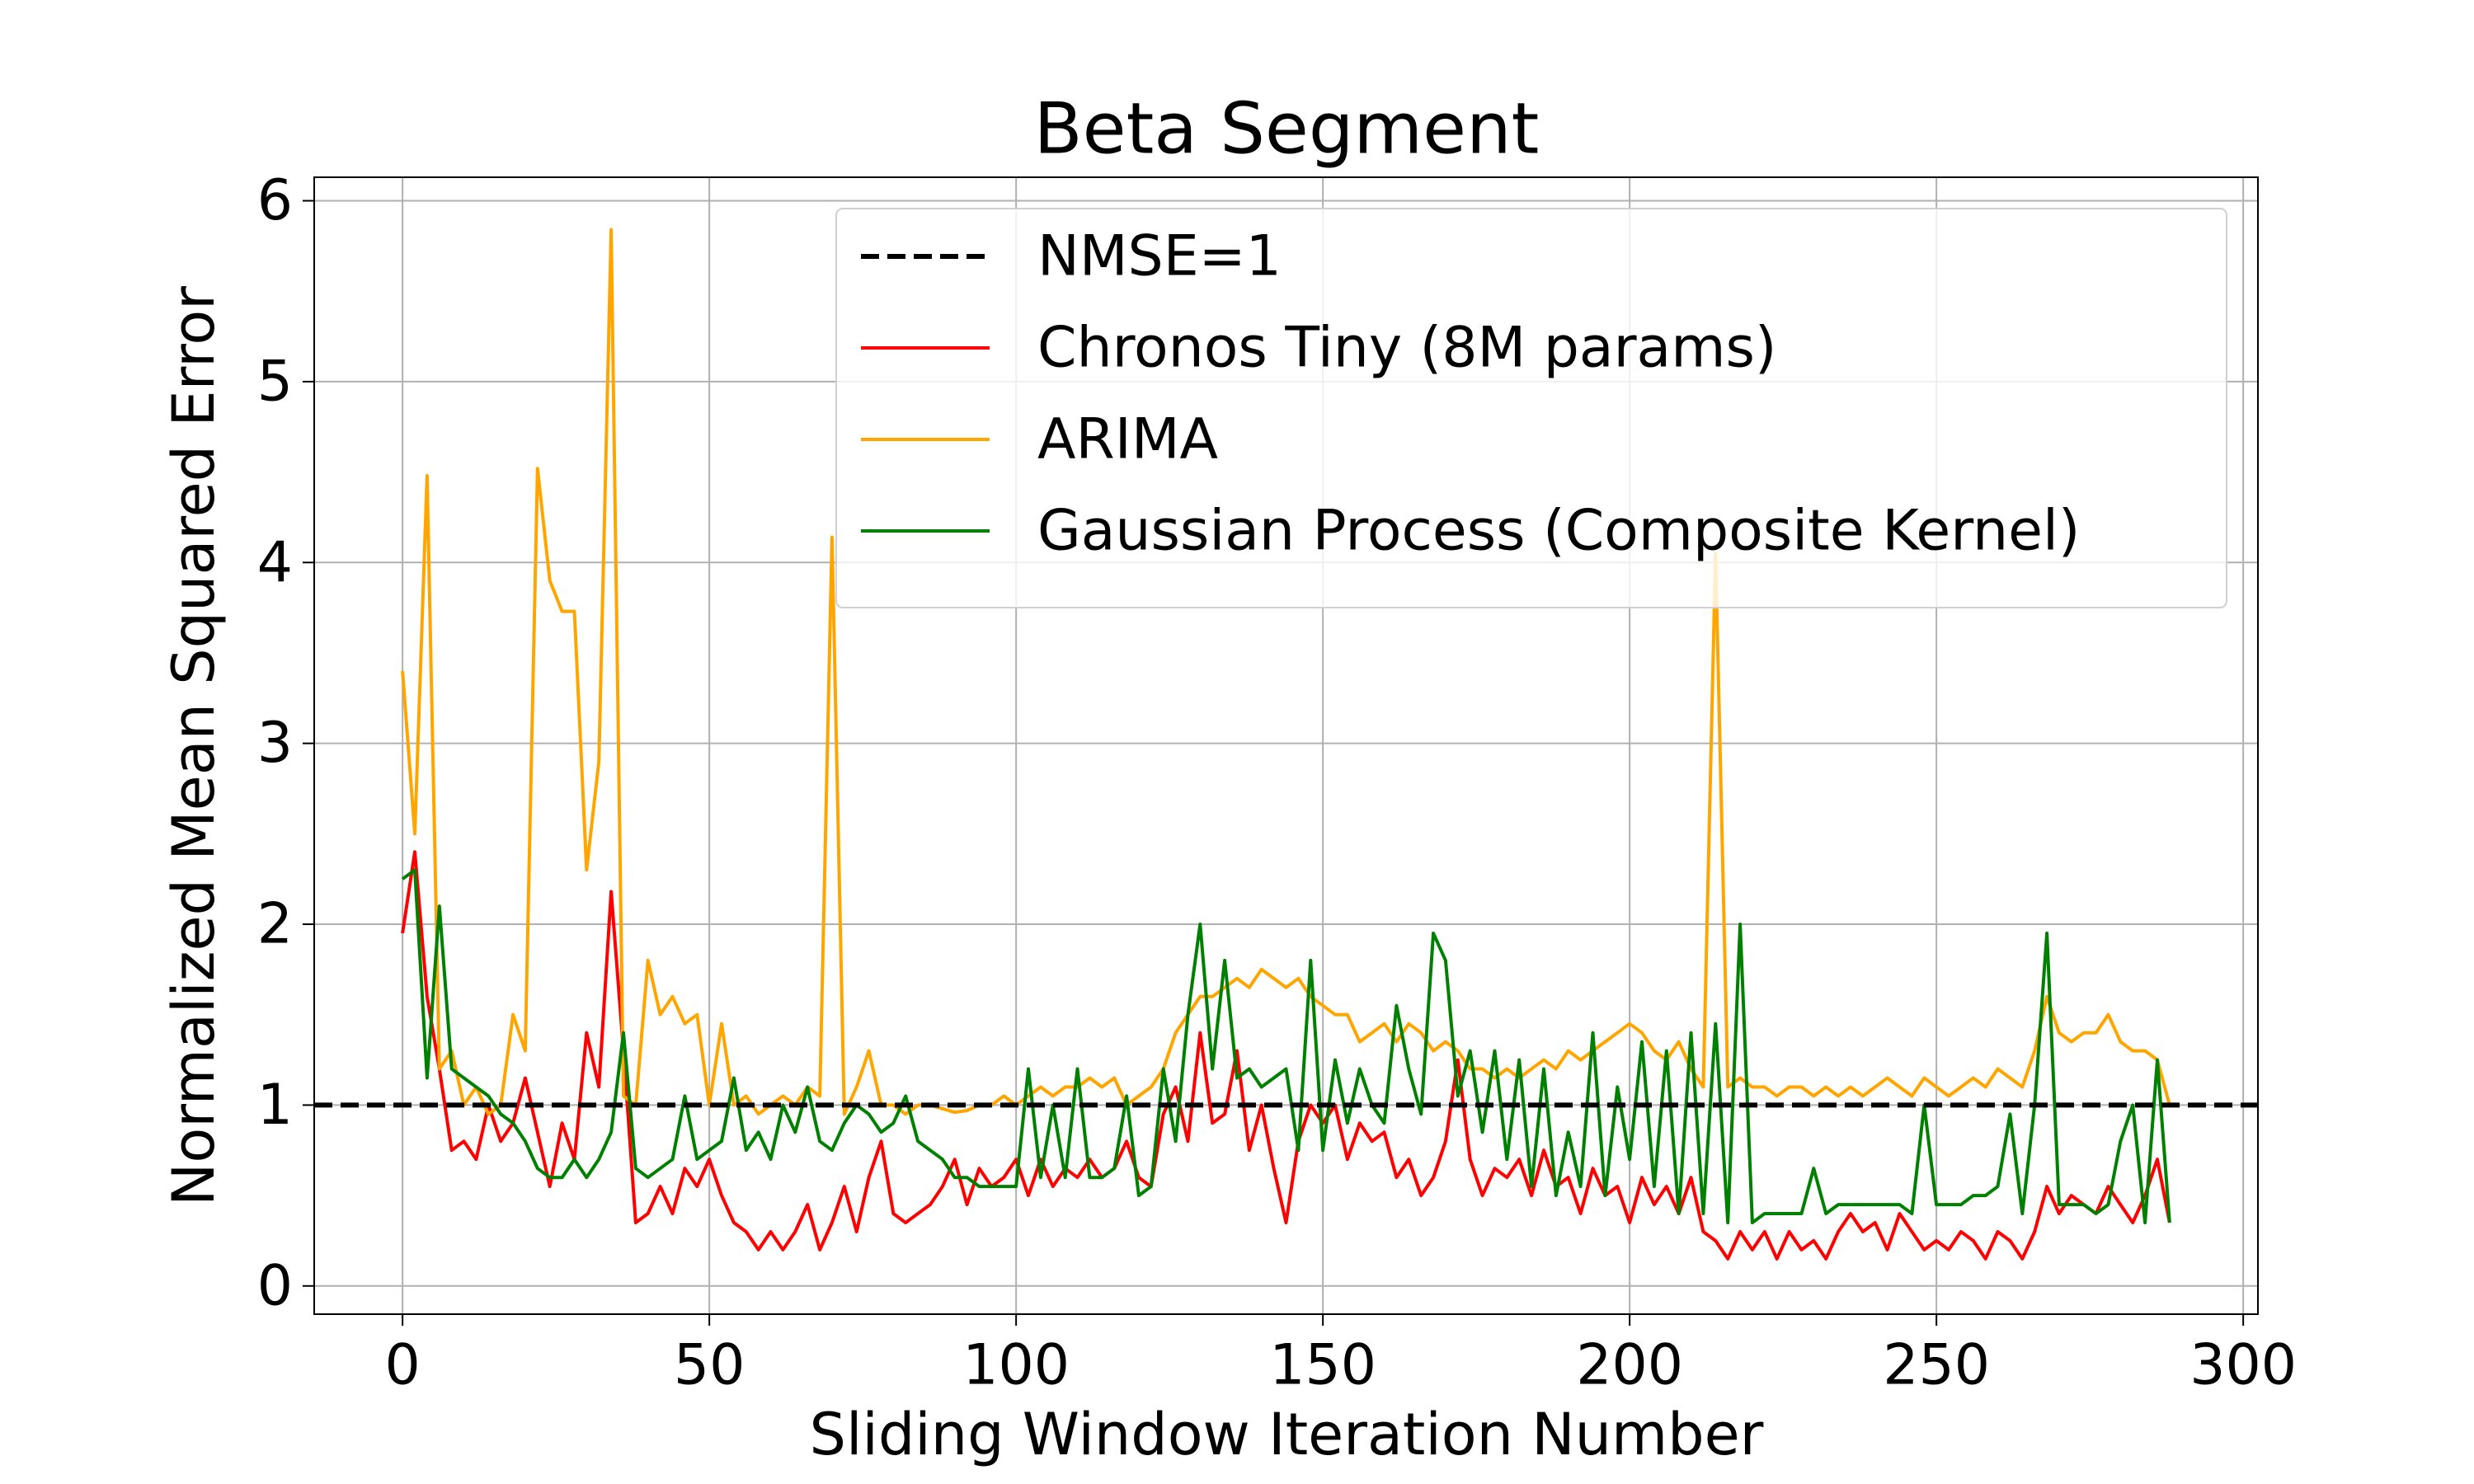  What do you see at coordinates (275, 924) in the screenshot?
I see `y-tick-label: 2` at bounding box center [275, 924].